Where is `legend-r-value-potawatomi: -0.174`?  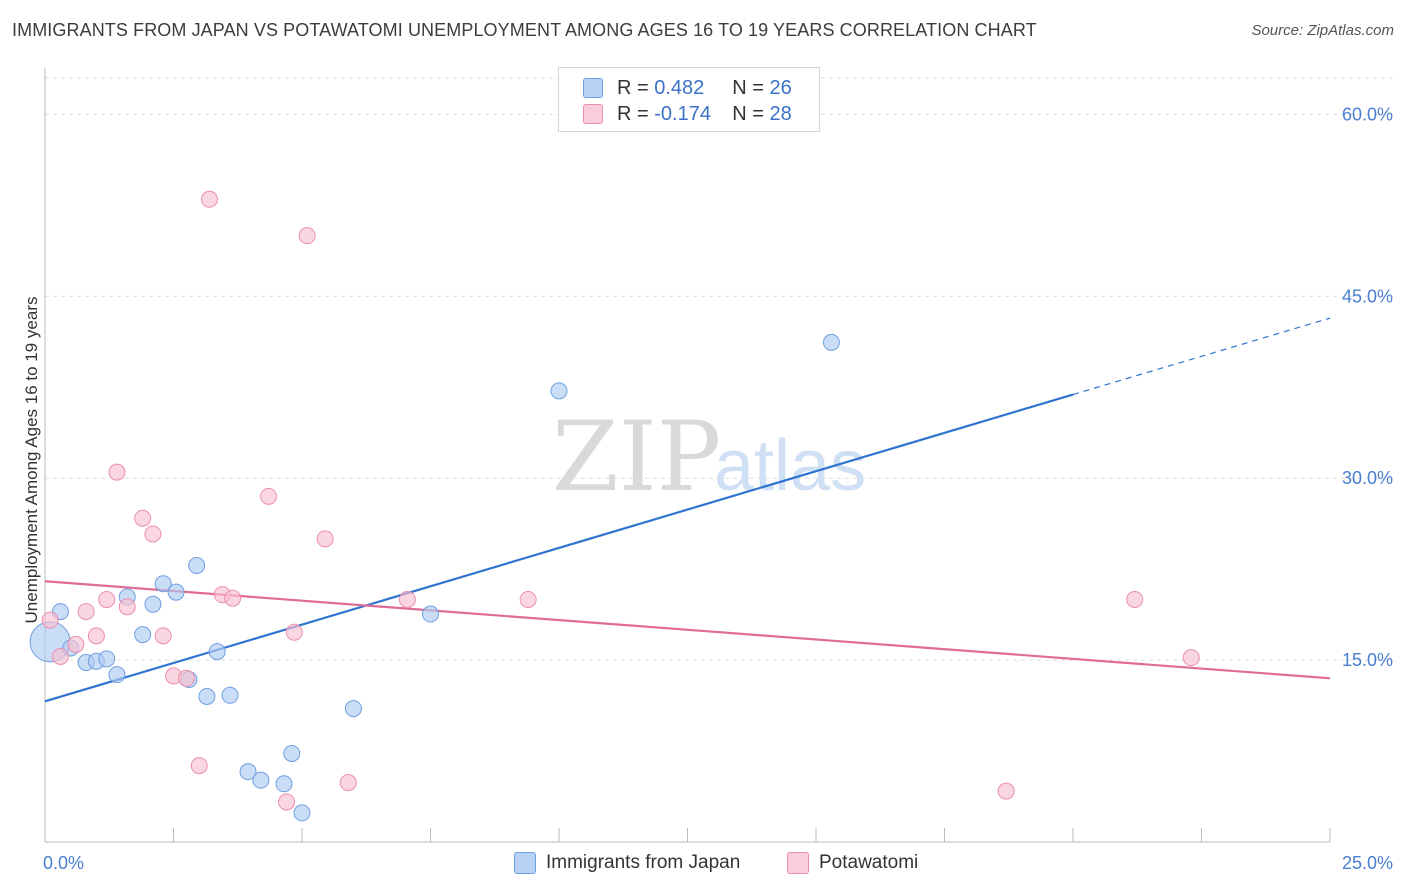
legend-r-value-potawatomi: -0.174 is located at coordinates (682, 113).